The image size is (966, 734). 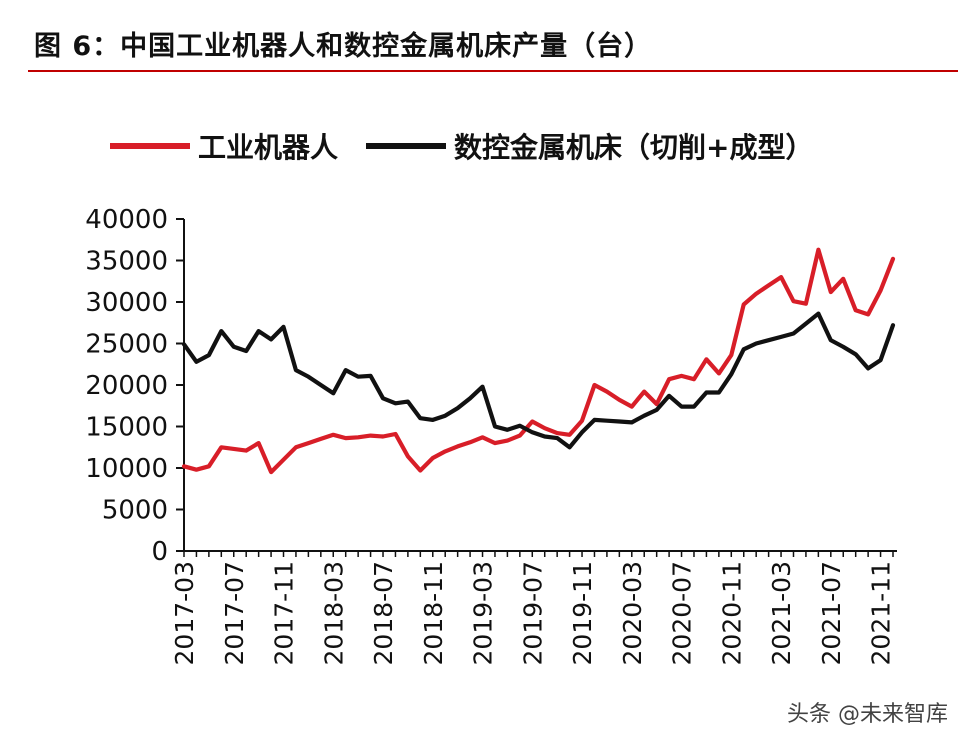 I want to click on y-tick-label: 15000, so click(x=126, y=428).